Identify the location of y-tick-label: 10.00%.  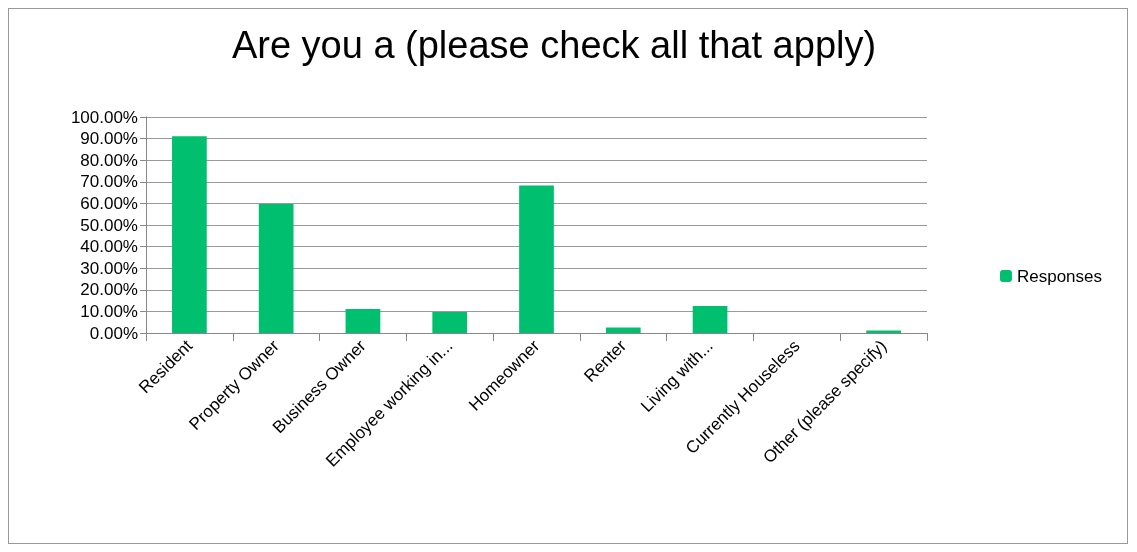
(109, 311).